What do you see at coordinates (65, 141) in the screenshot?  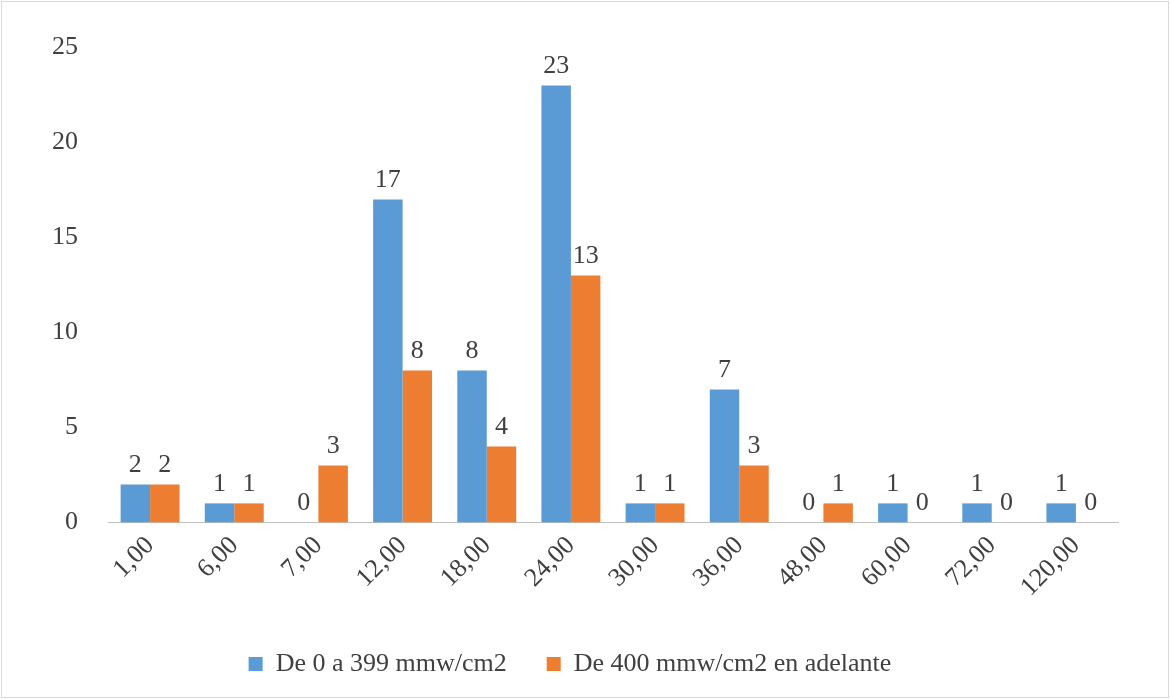 I see `y-tick-label: 20` at bounding box center [65, 141].